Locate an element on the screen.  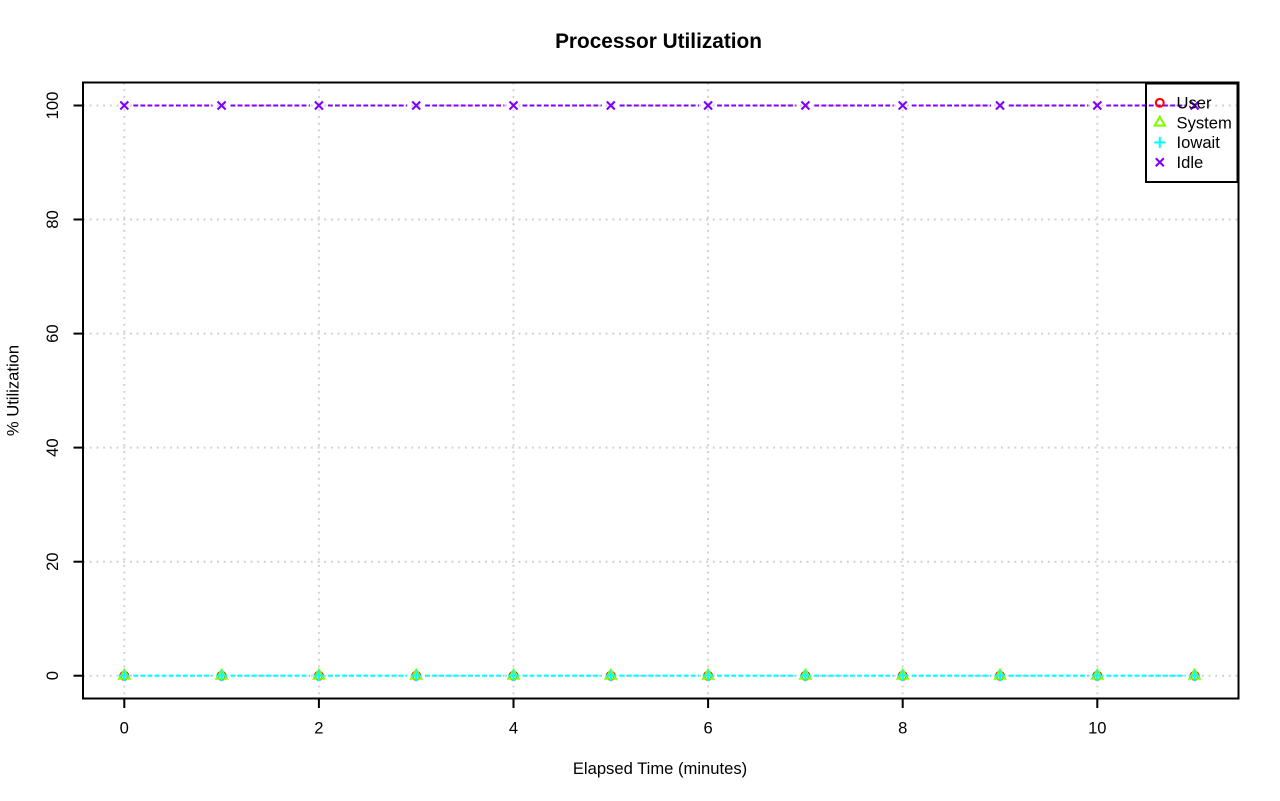
svg-text: User is located at coordinates (1195, 103).